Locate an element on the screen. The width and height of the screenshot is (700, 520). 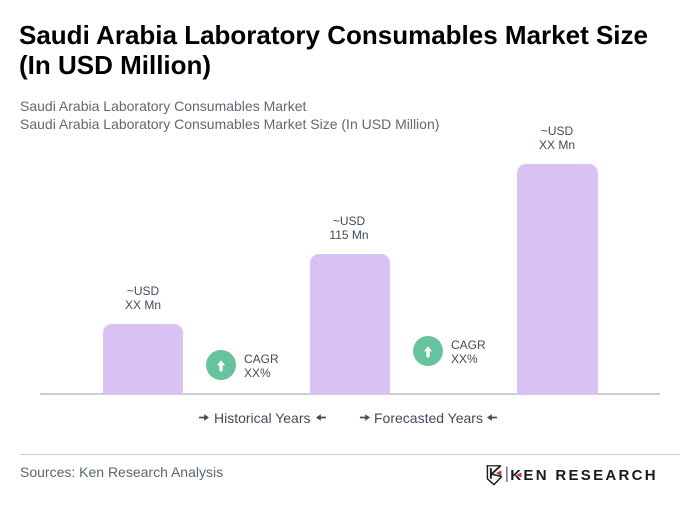
svg-text: KEN RESEARCH is located at coordinates (584, 475).